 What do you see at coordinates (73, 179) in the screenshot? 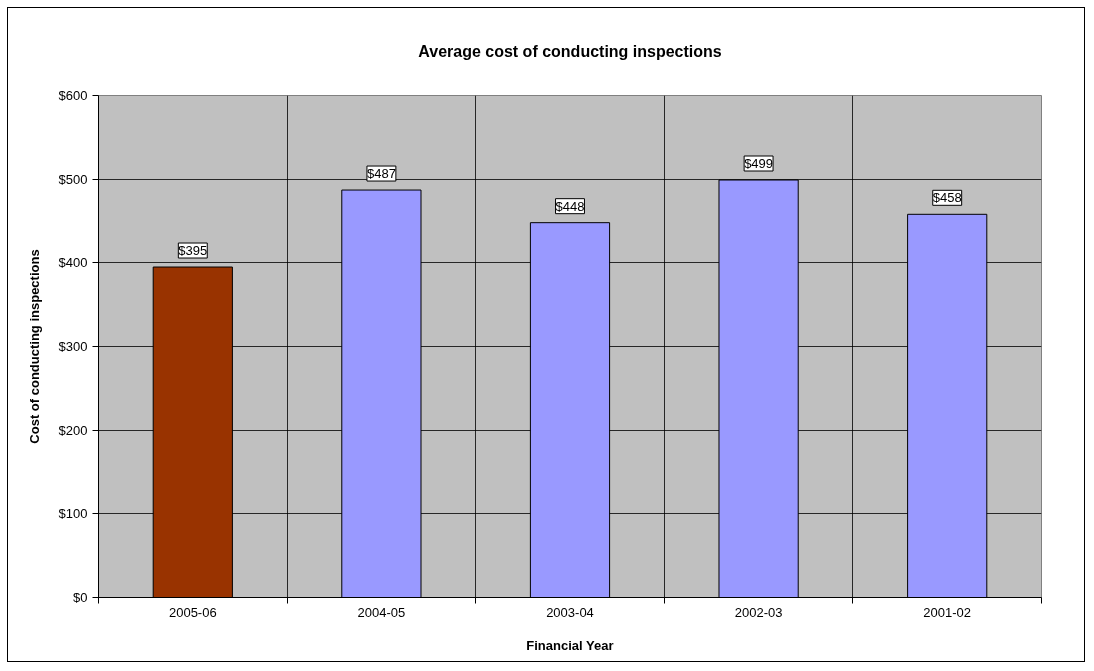
I see `y-tick-label: $500` at bounding box center [73, 179].